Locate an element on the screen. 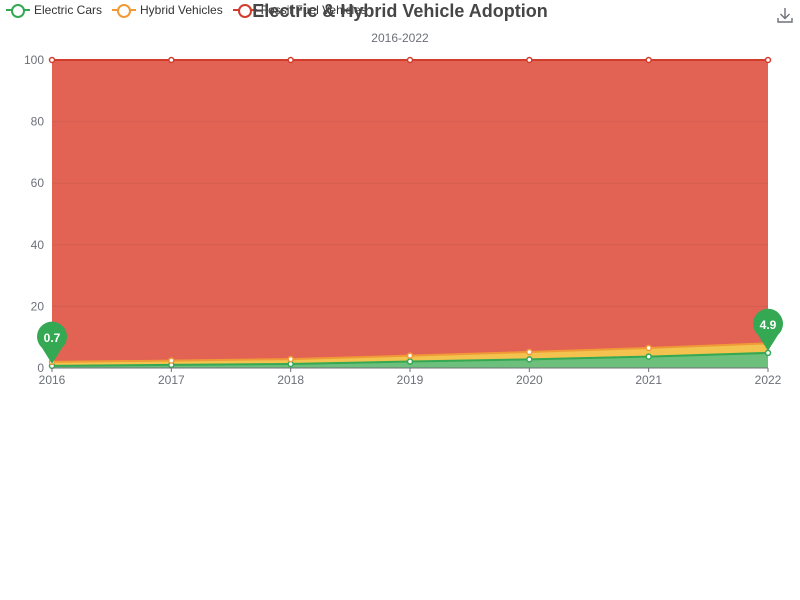  chart-title: Electric & Hybrid Vehicle Adoption is located at coordinates (400, 11).